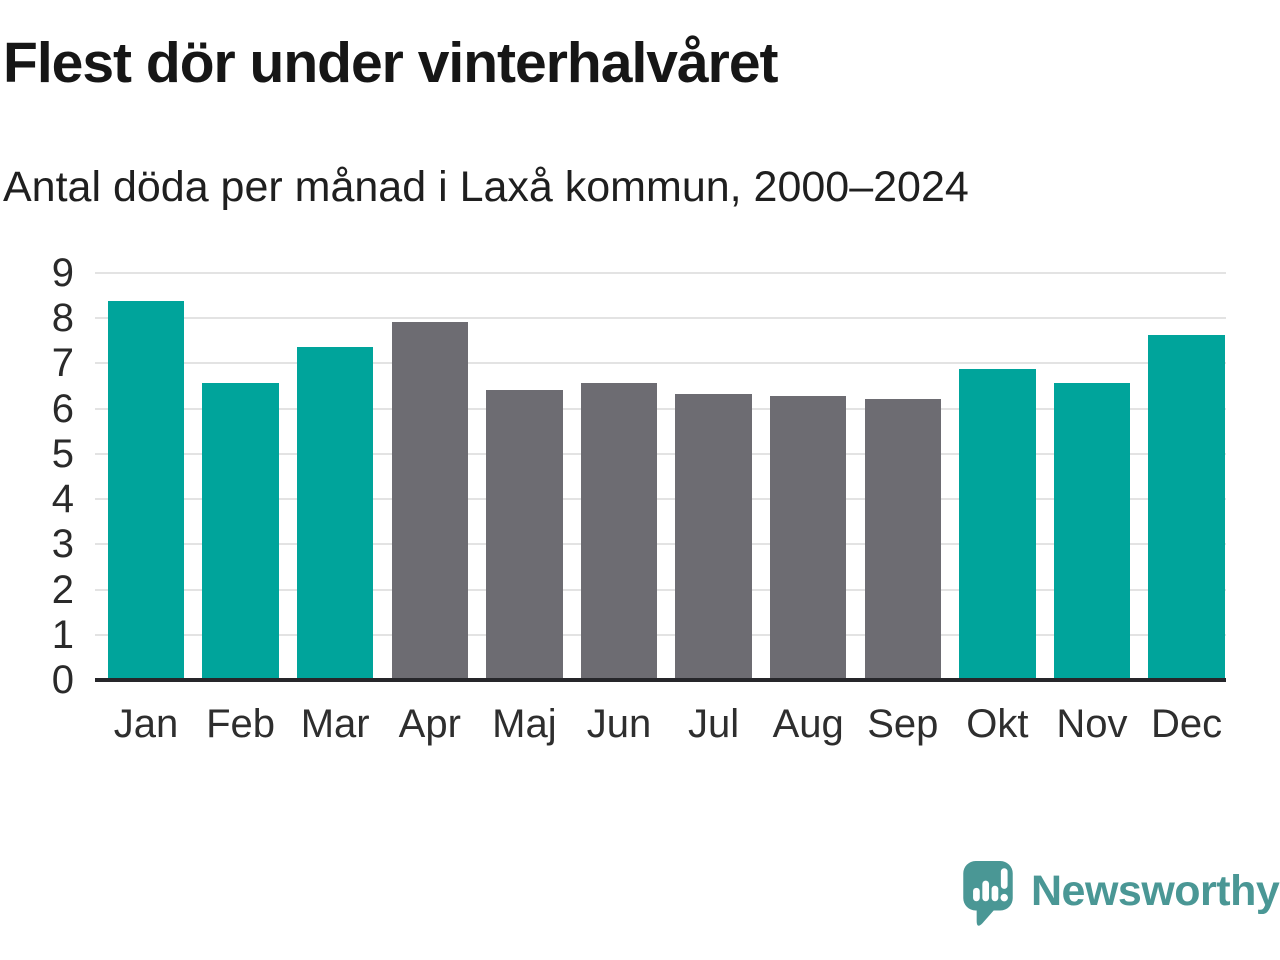 The height and width of the screenshot is (960, 1280). What do you see at coordinates (62, 544) in the screenshot?
I see `y-tick-label-3: 3` at bounding box center [62, 544].